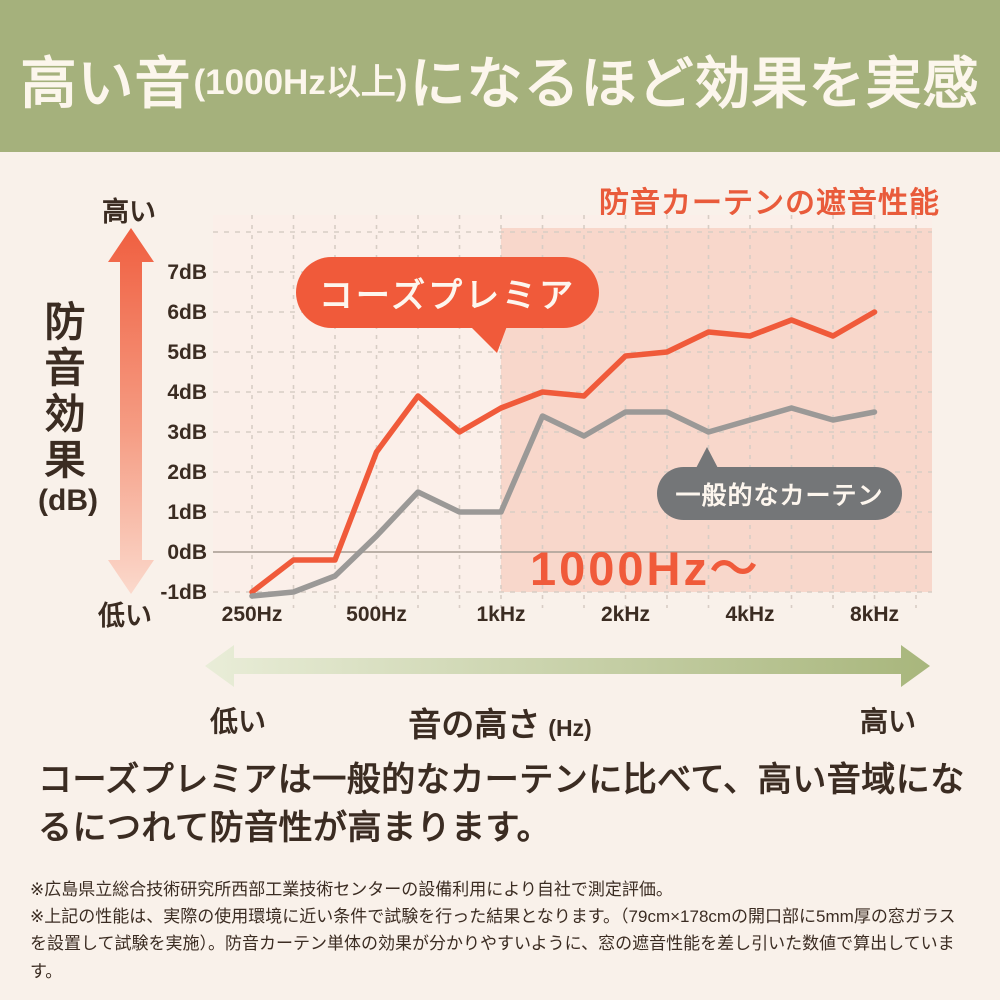 This screenshot has height=1000, width=1000. Describe the element at coordinates (570, 728) in the screenshot. I see `pitch-axis-unit: (Hz)` at that location.